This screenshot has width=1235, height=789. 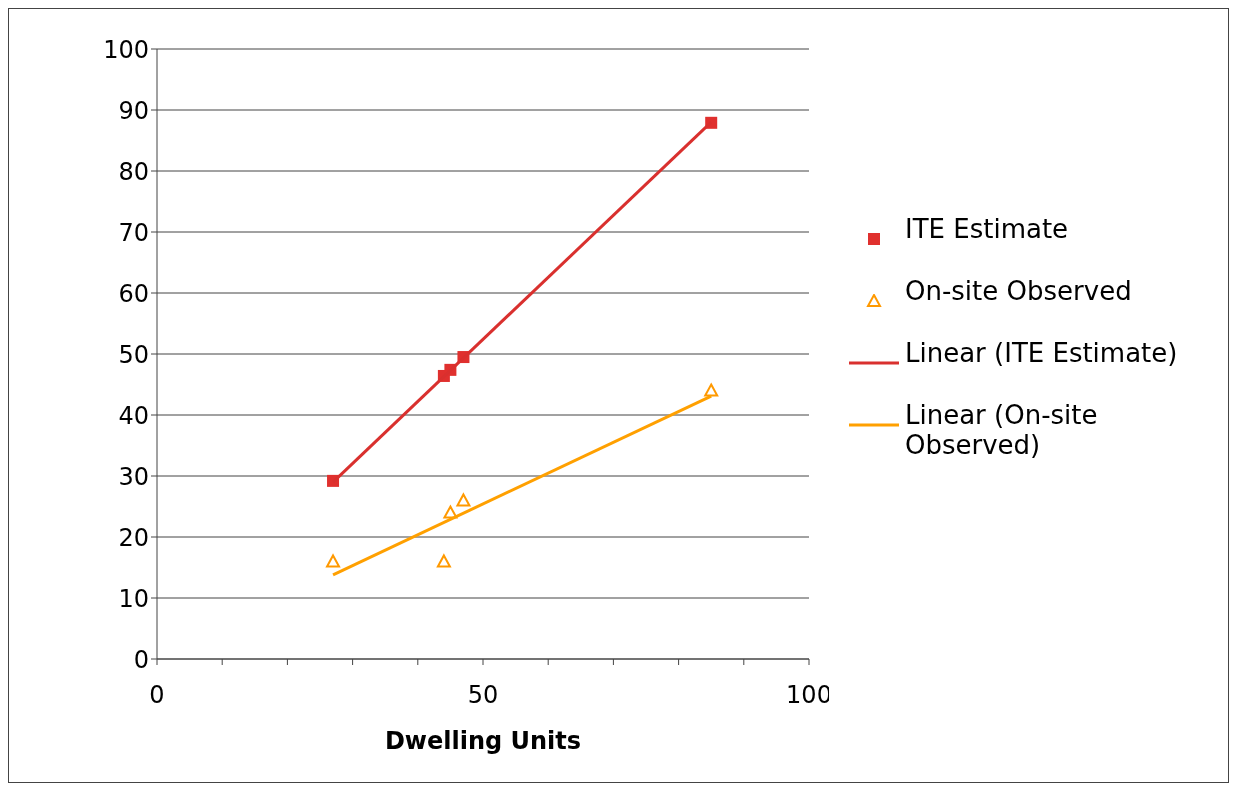 What do you see at coordinates (133, 293) in the screenshot?
I see `y-tick-label: 60` at bounding box center [133, 293].